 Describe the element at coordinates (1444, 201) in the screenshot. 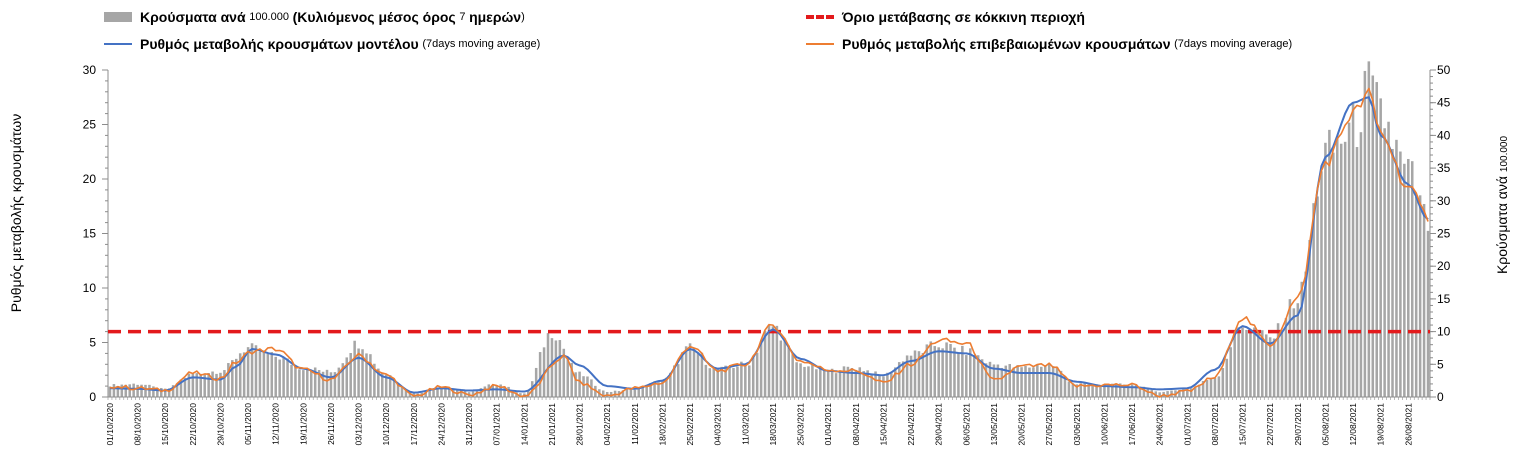

I see `y-right-tick-label: 30` at that location.